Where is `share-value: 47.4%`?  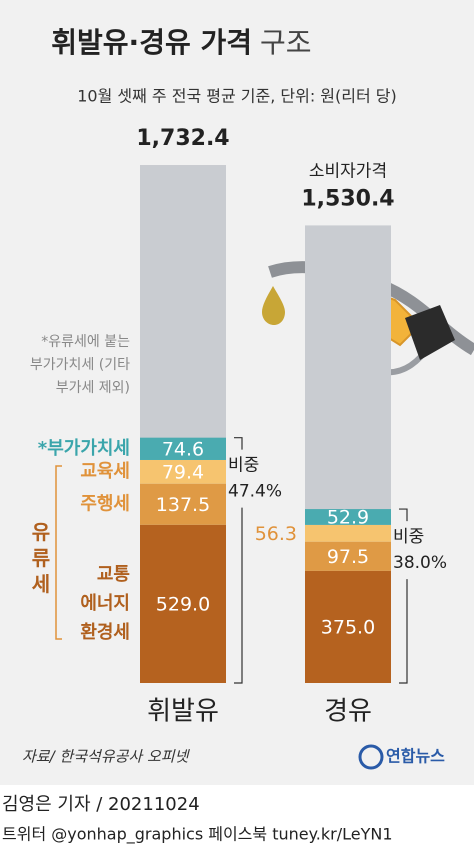
share-value: 47.4% is located at coordinates (255, 492).